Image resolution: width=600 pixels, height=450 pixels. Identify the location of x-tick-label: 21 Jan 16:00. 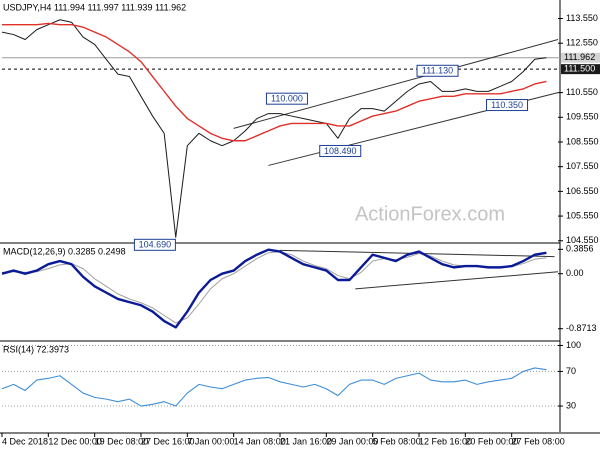
(306, 441).